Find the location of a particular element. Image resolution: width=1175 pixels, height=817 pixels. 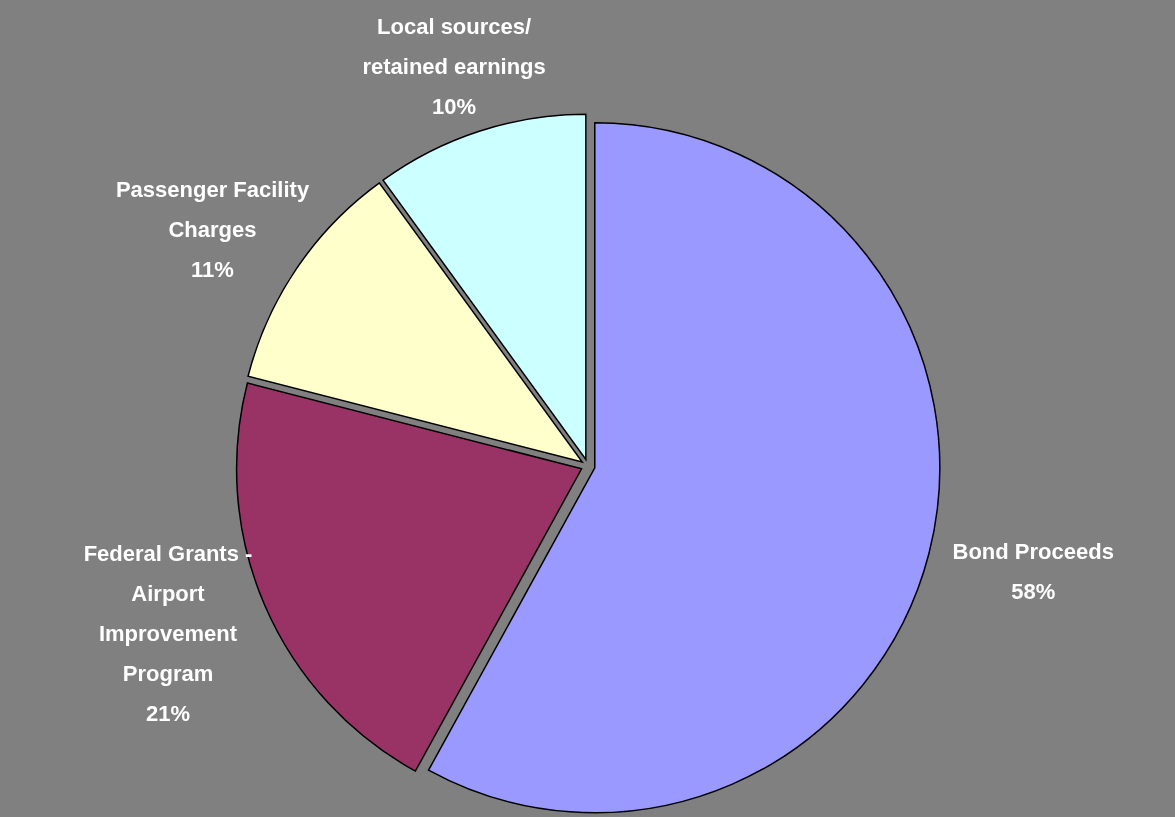

data-label: 21% is located at coordinates (168, 714).